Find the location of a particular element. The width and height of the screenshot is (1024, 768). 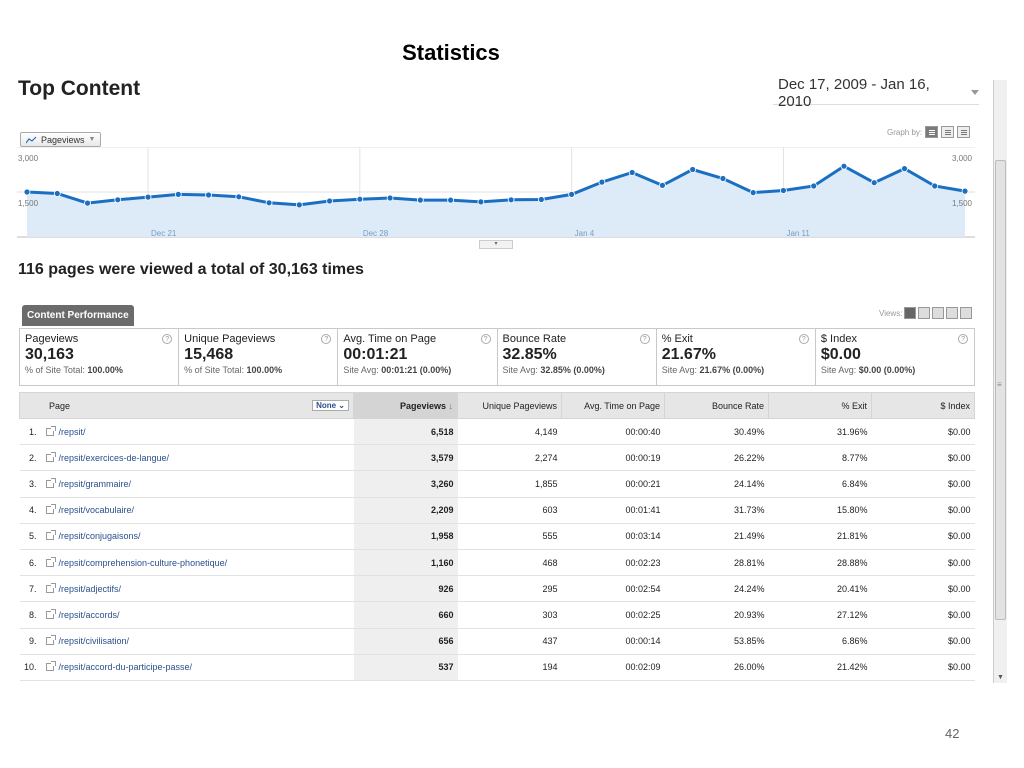

column-header-index: $ Index is located at coordinates (923, 405).